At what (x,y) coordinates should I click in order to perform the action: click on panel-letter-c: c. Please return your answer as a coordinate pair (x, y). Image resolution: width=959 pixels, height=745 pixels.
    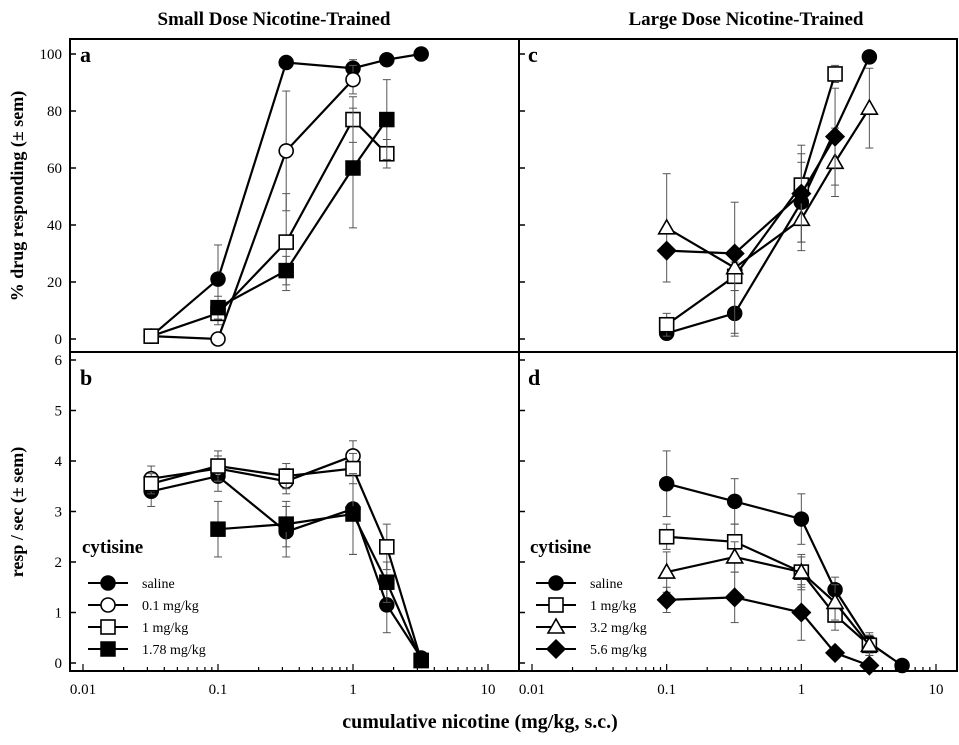
    Looking at the image, I should click on (533, 54).